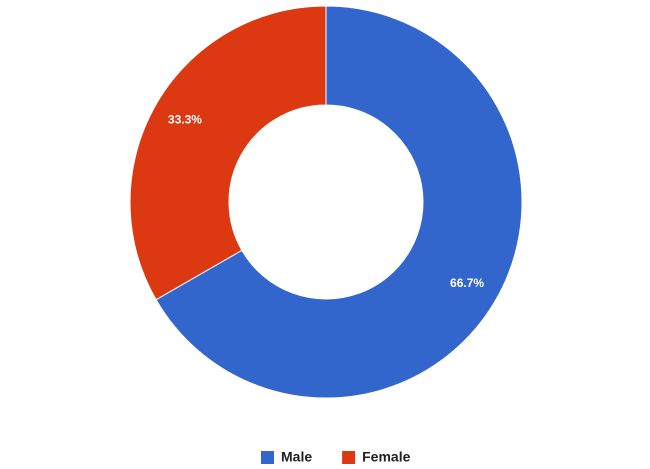  What do you see at coordinates (467, 283) in the screenshot?
I see `slice-label: 66.7%` at bounding box center [467, 283].